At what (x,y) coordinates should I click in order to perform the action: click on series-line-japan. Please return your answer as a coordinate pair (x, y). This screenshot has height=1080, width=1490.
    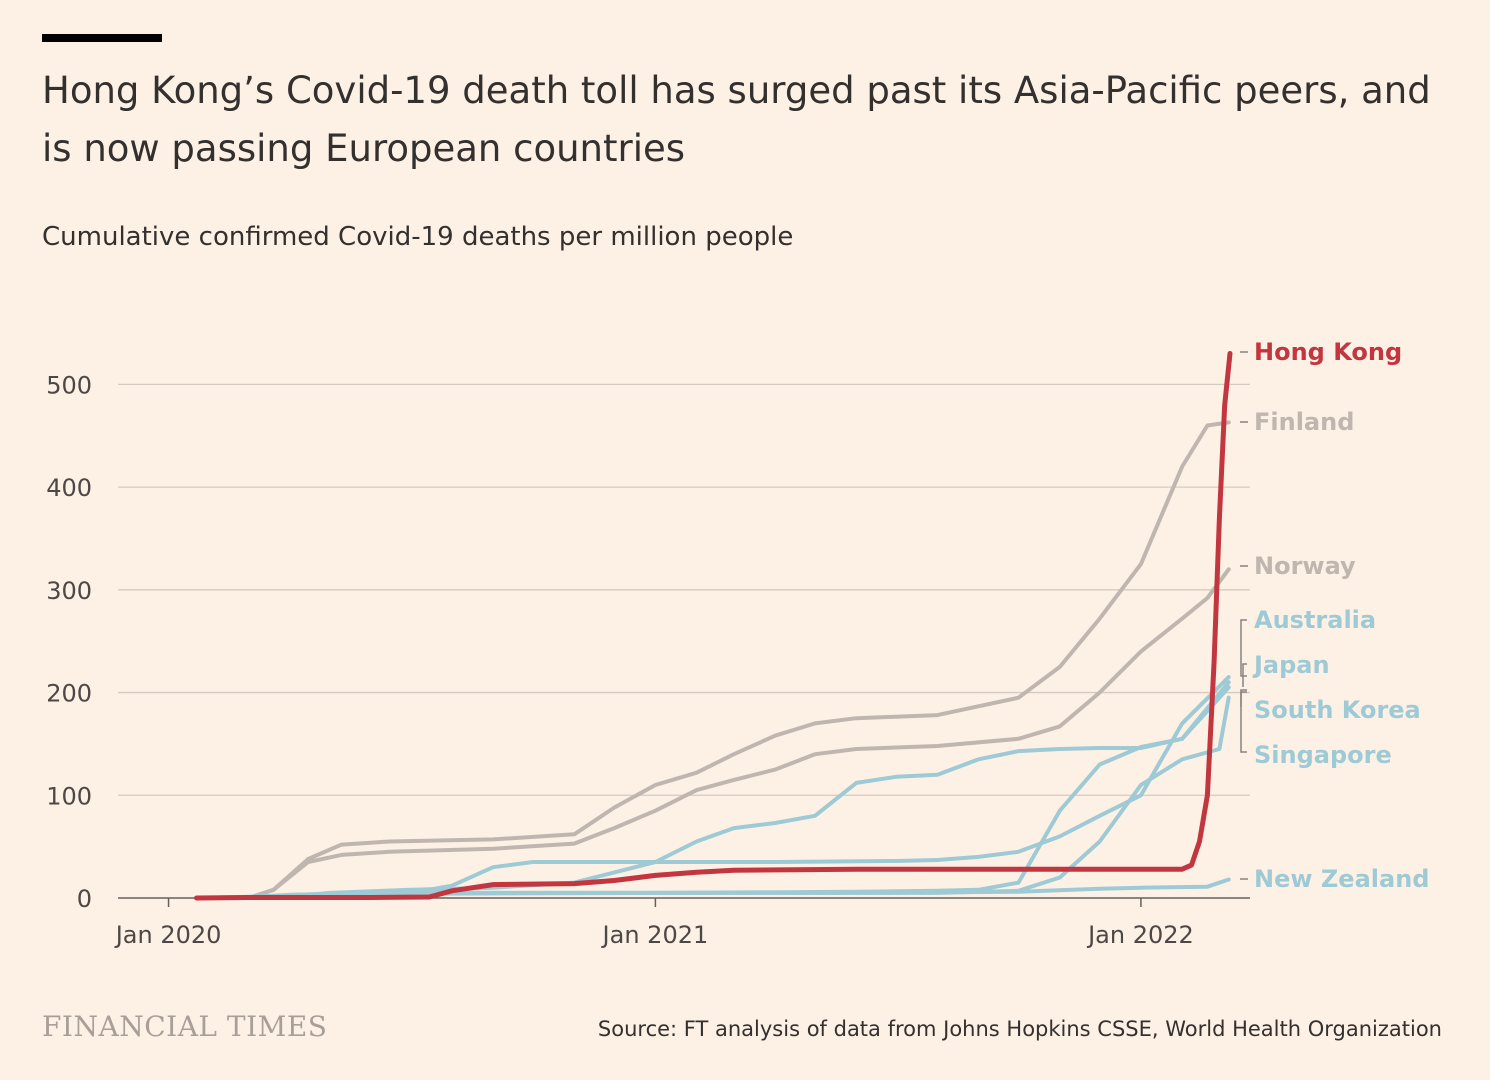
    Looking at the image, I should click on (712, 792).